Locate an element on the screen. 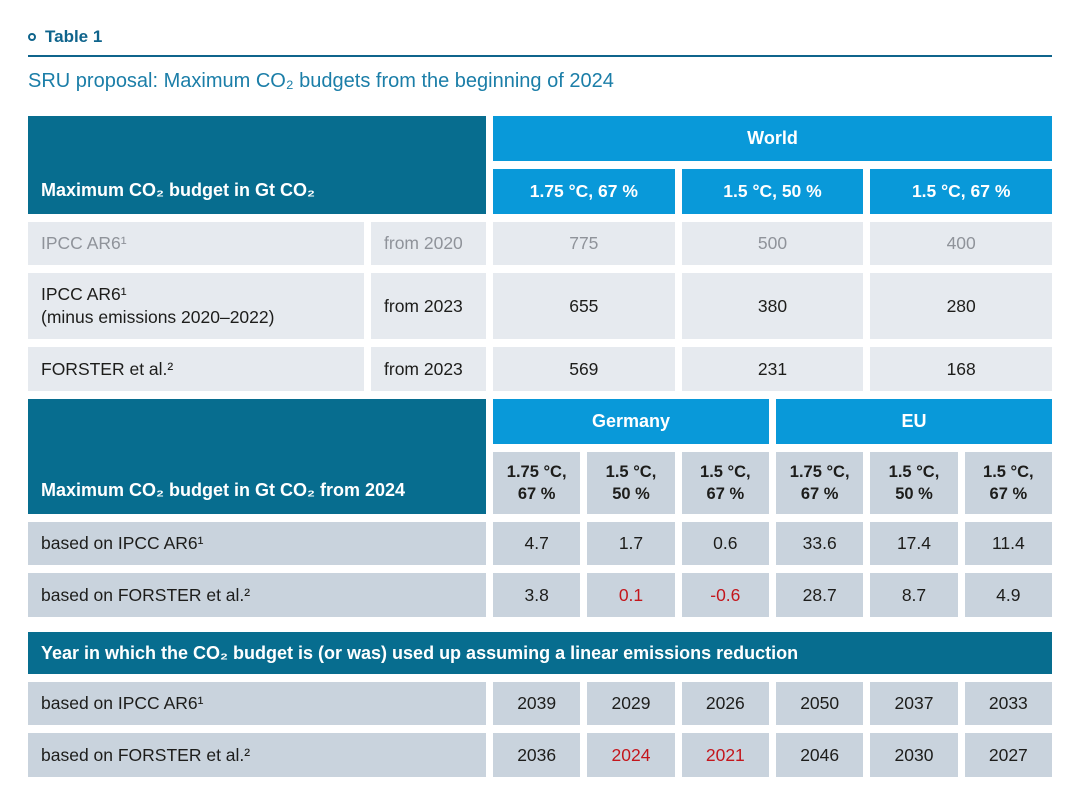 The image size is (1080, 807). table-number-label: Table 1 is located at coordinates (74, 36).